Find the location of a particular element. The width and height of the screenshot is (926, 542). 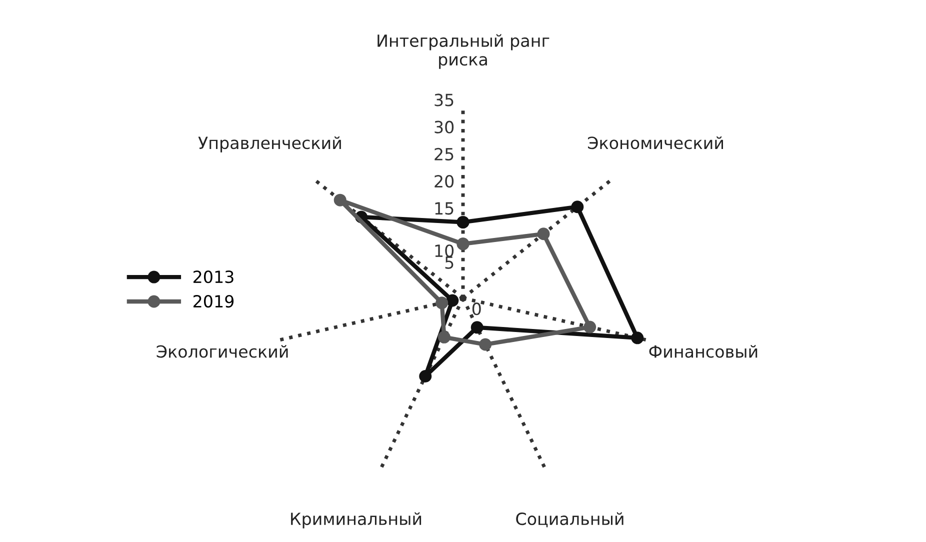

y-tick-label: 35 is located at coordinates (444, 100).